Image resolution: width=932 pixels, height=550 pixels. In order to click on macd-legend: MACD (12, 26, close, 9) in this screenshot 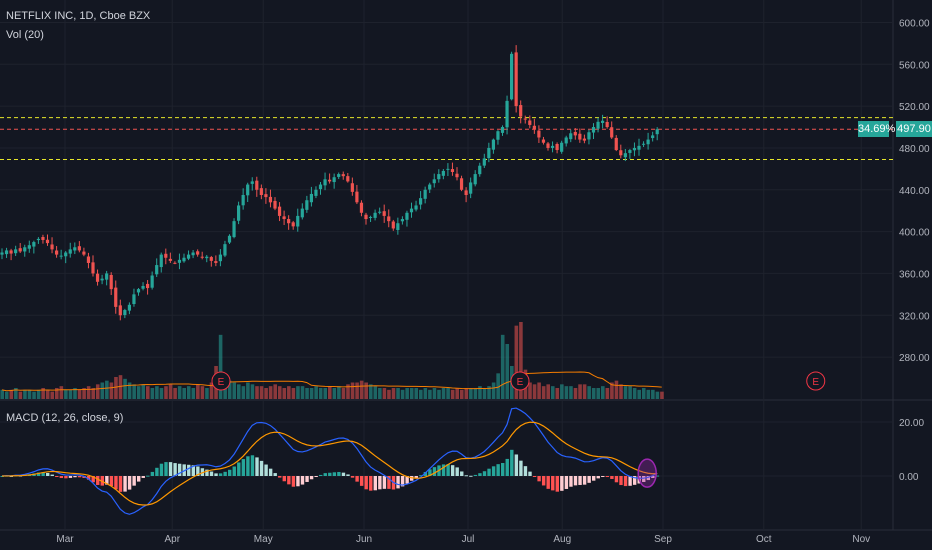, I will do `click(65, 418)`.